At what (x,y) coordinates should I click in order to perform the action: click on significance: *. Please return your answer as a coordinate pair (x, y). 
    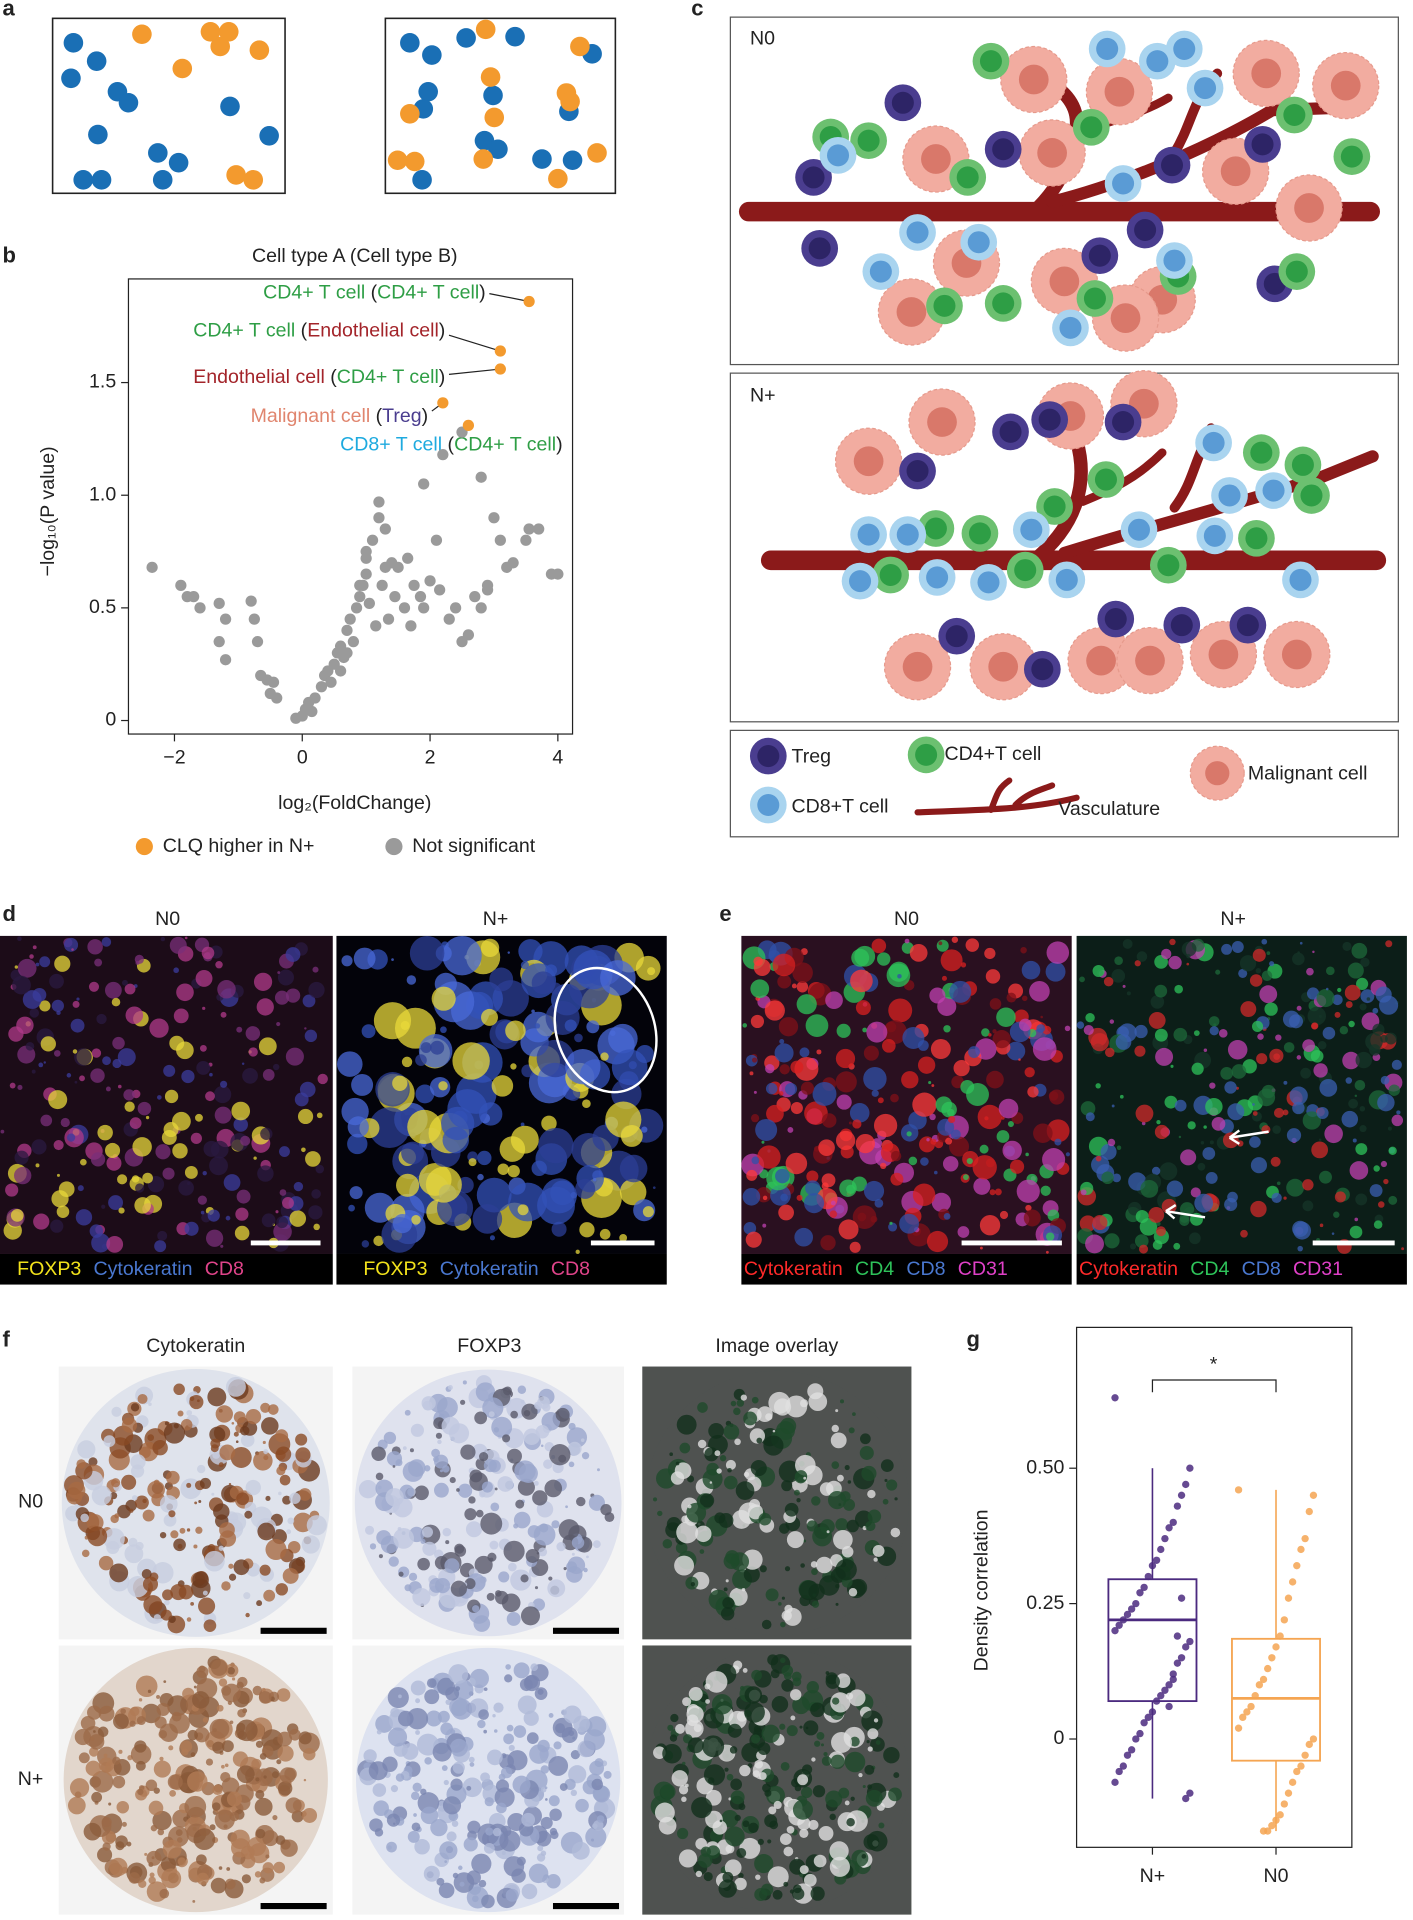
    Looking at the image, I should click on (1214, 1364).